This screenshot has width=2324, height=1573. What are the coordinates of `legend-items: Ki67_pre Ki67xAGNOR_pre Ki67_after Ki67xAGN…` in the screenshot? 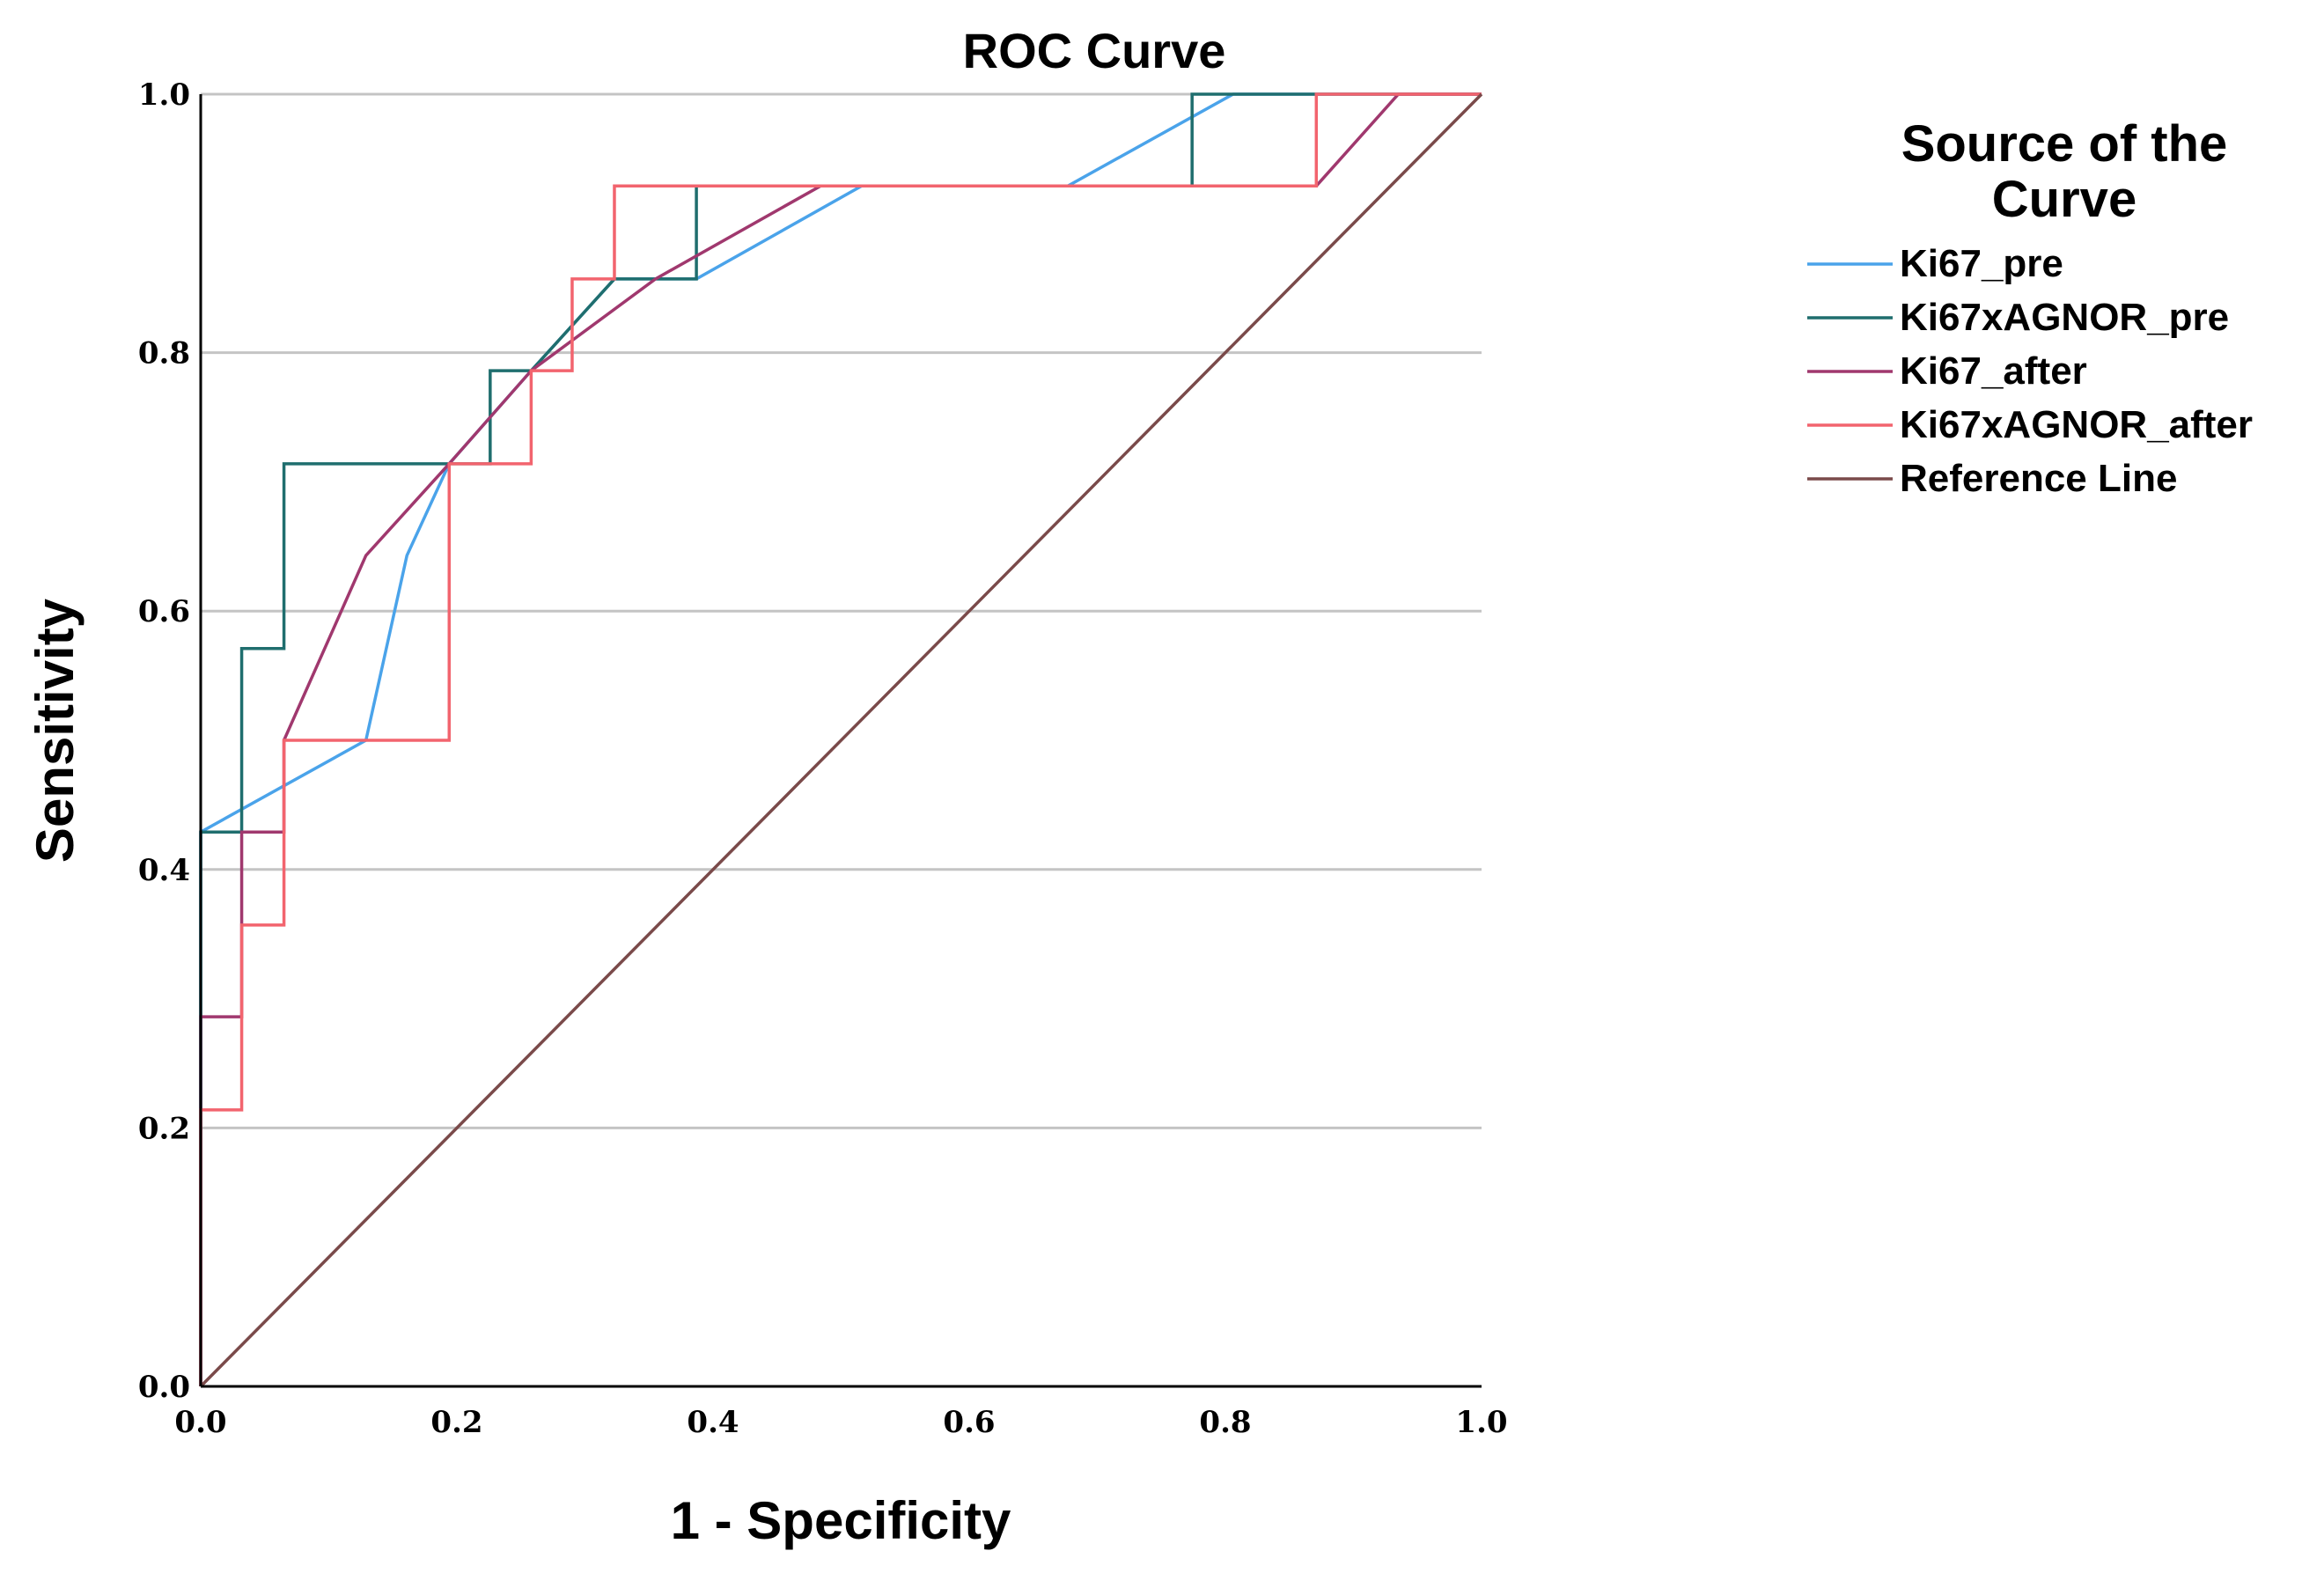 It's located at (2030, 371).